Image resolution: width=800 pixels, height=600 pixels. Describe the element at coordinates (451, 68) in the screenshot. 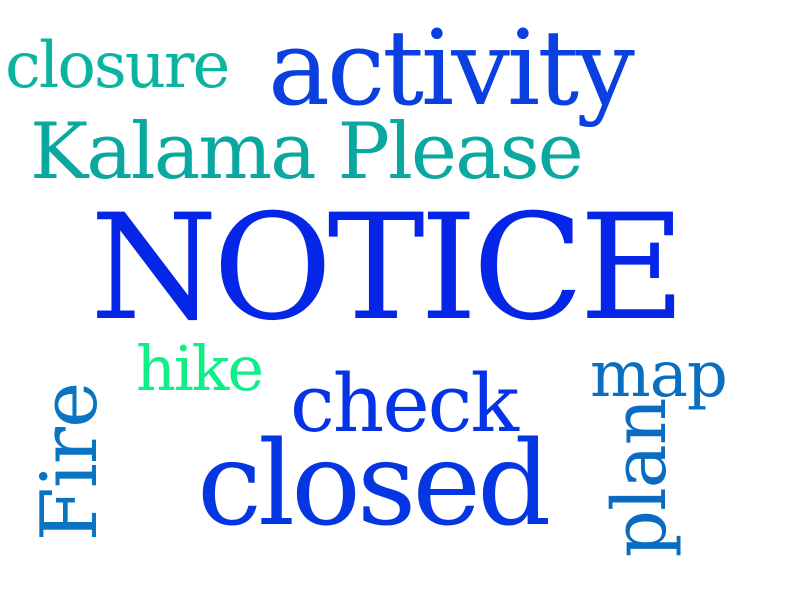

I see `word-activity: activity` at that location.